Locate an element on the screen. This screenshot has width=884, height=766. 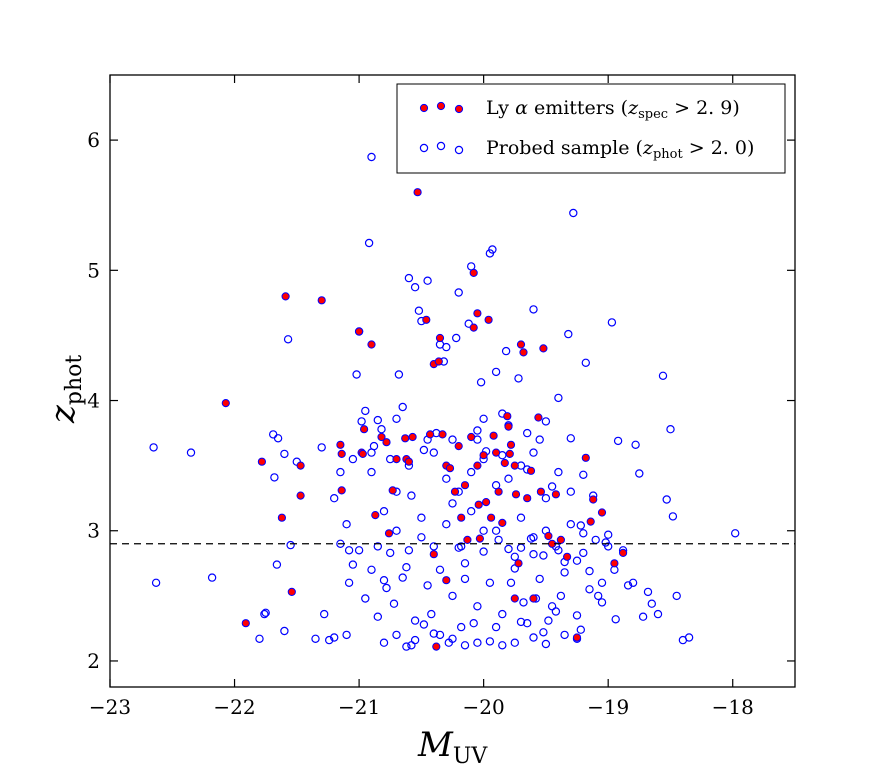
legend-box is located at coordinates (591, 128).